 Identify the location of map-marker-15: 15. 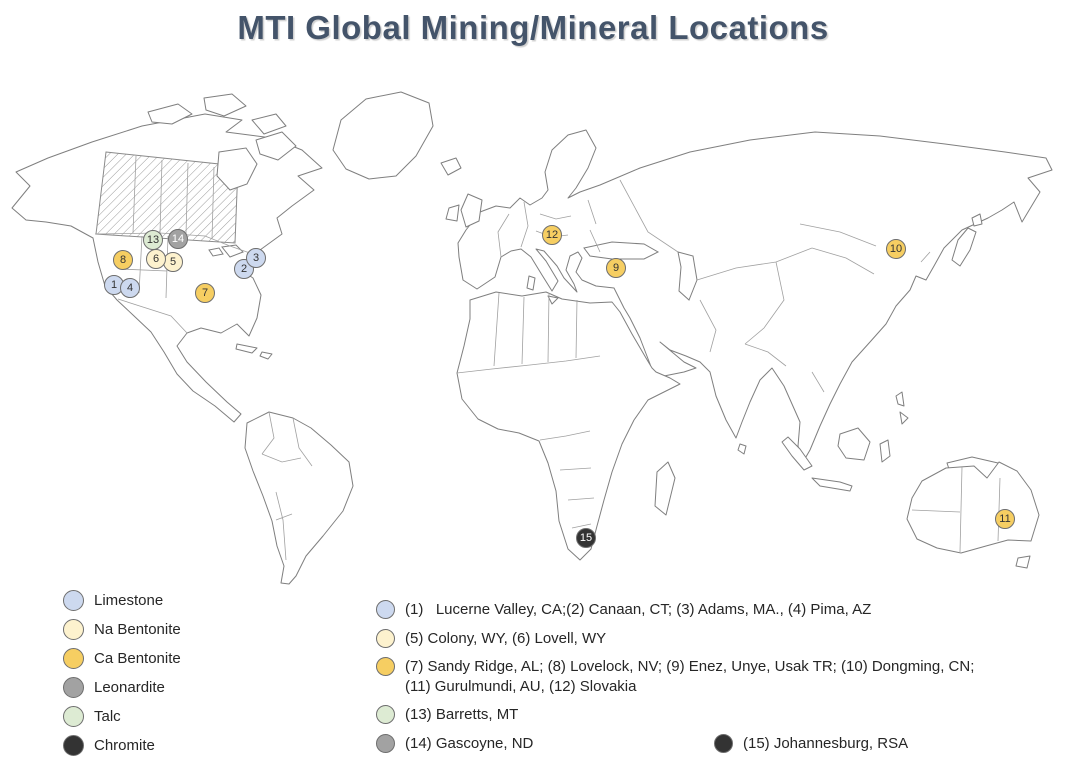
(586, 538).